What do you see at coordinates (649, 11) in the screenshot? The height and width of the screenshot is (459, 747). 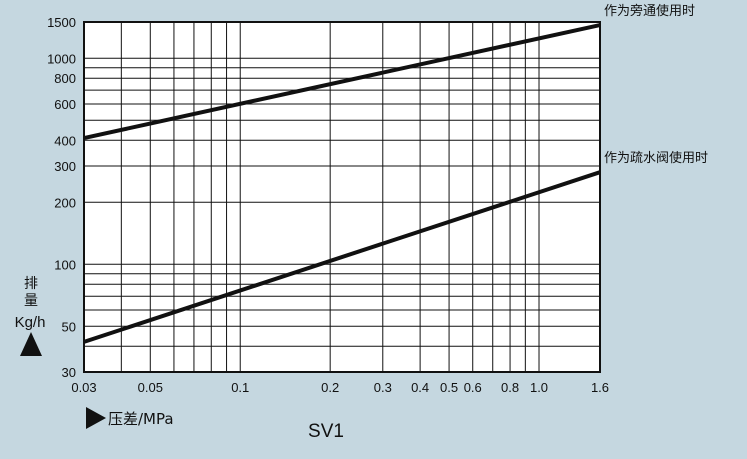 I see `series-label-1: 作为旁通使用时` at bounding box center [649, 11].